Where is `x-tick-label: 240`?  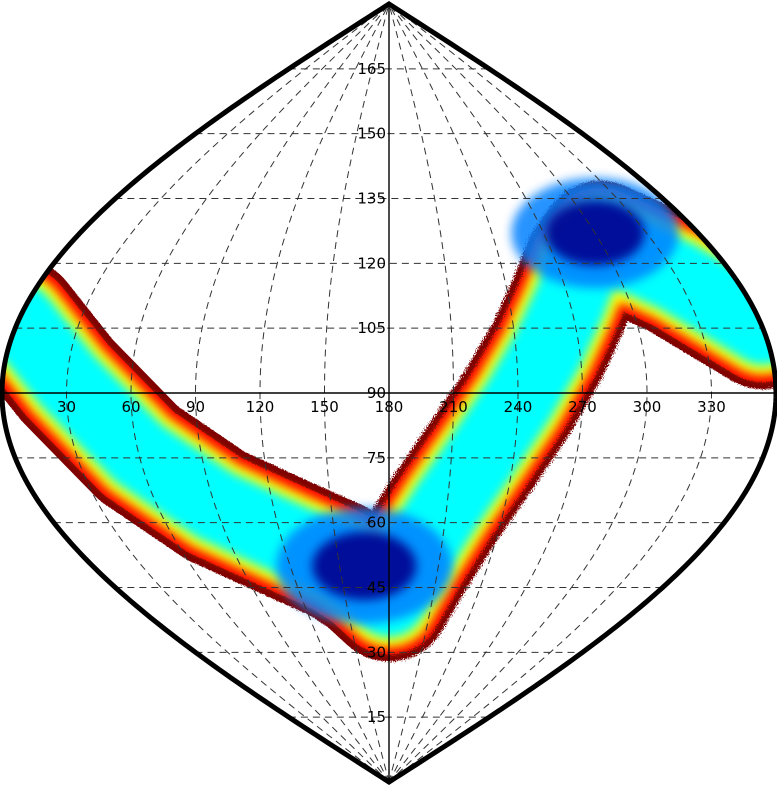 x-tick-label: 240 is located at coordinates (518, 407).